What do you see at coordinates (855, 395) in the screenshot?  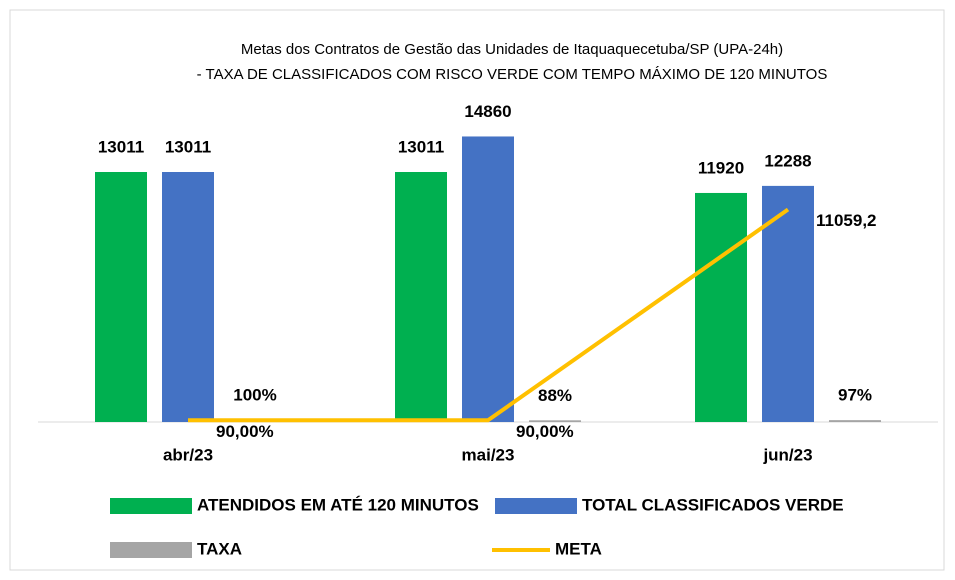 I see `data-label: 97%` at bounding box center [855, 395].